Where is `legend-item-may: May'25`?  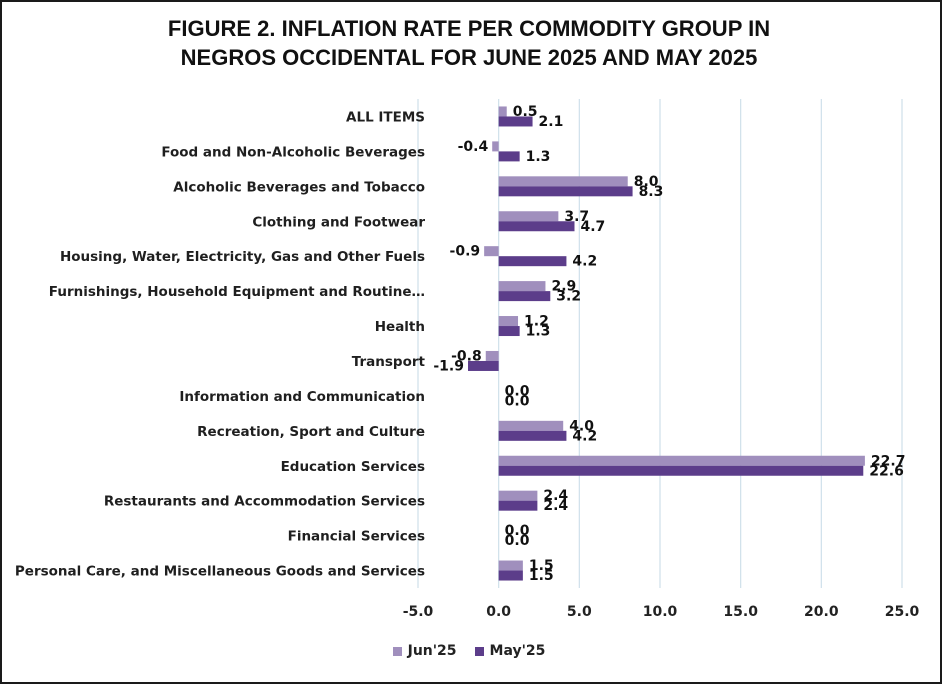 legend-item-may: May'25 is located at coordinates (510, 651).